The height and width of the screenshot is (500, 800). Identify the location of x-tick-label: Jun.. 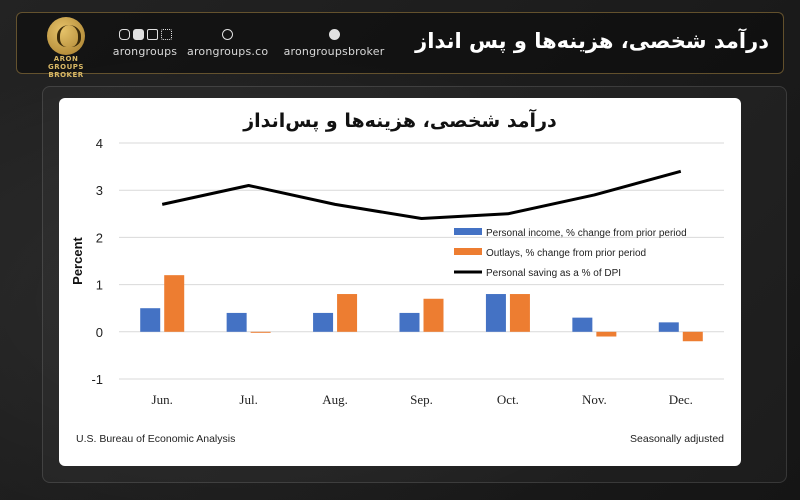
(162, 399).